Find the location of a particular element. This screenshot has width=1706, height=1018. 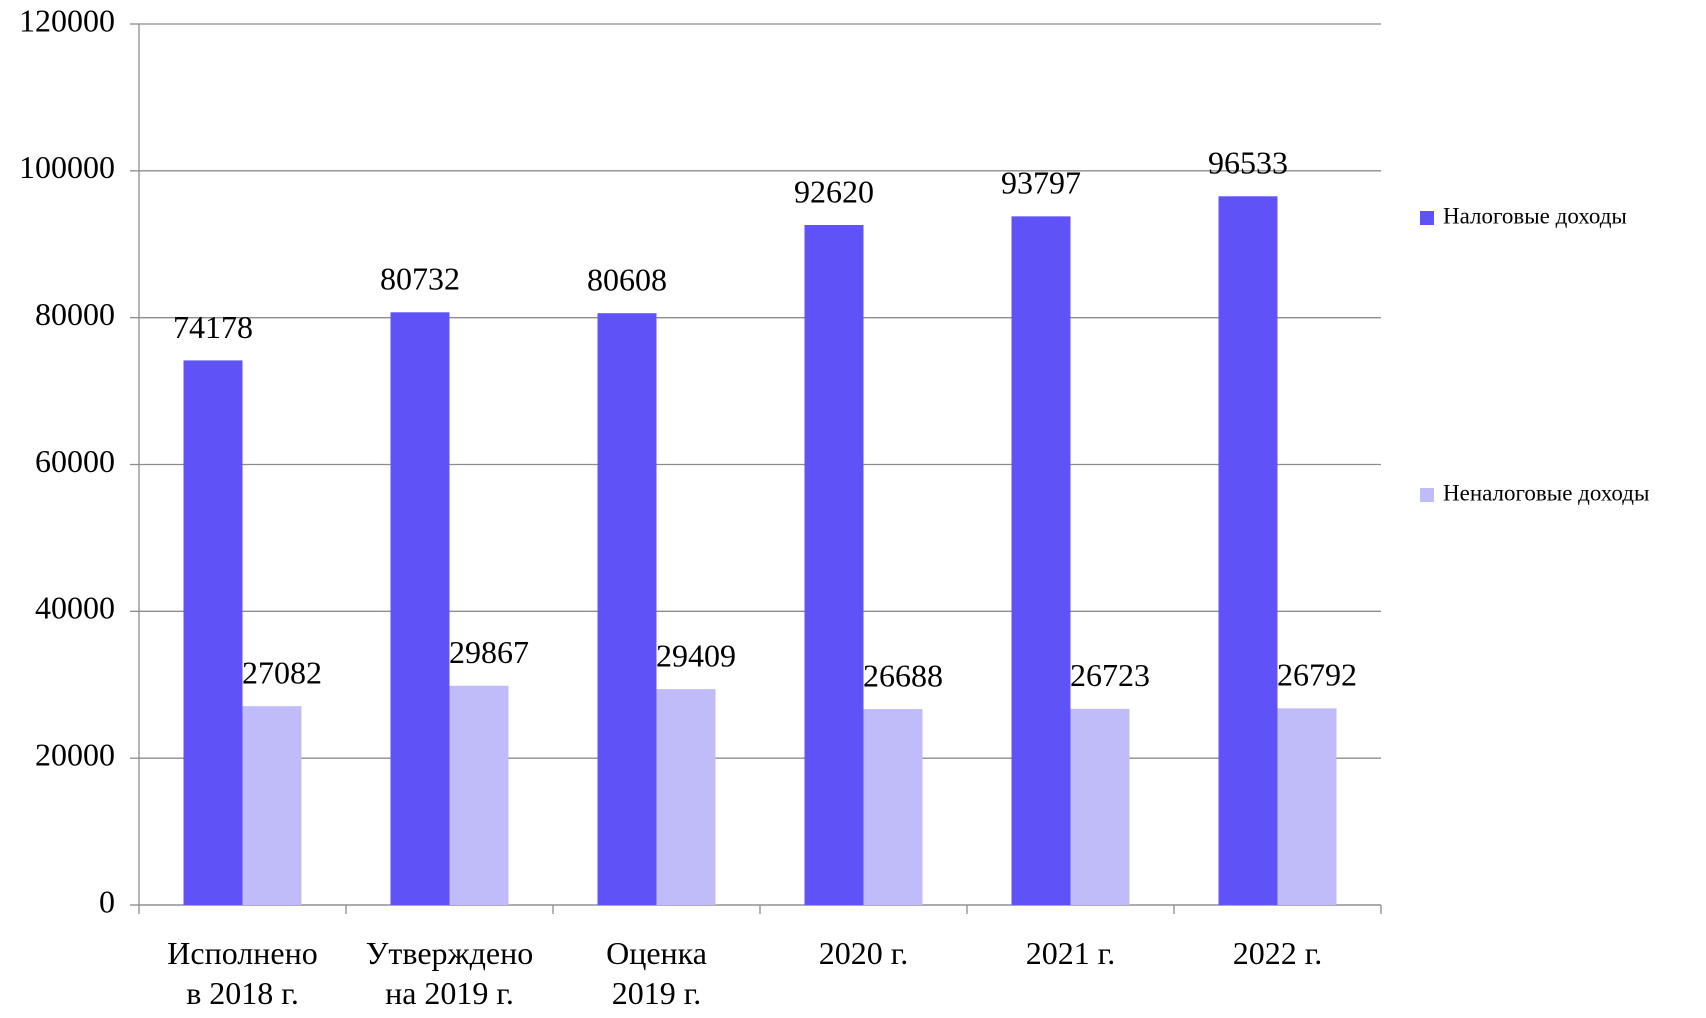

y-tick-label: 40000 is located at coordinates (75, 608).